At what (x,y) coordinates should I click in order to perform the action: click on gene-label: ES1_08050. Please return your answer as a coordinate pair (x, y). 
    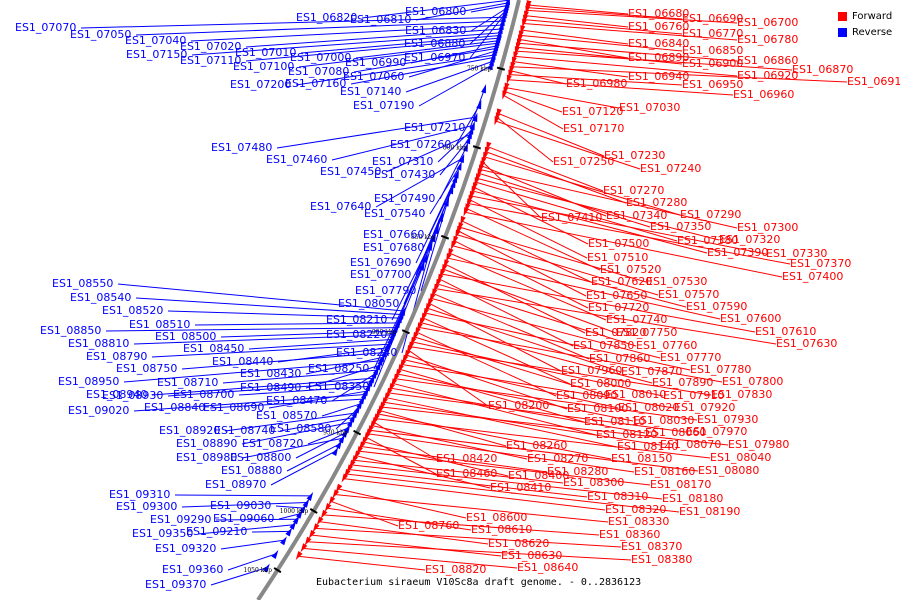
    Looking at the image, I should click on (368, 303).